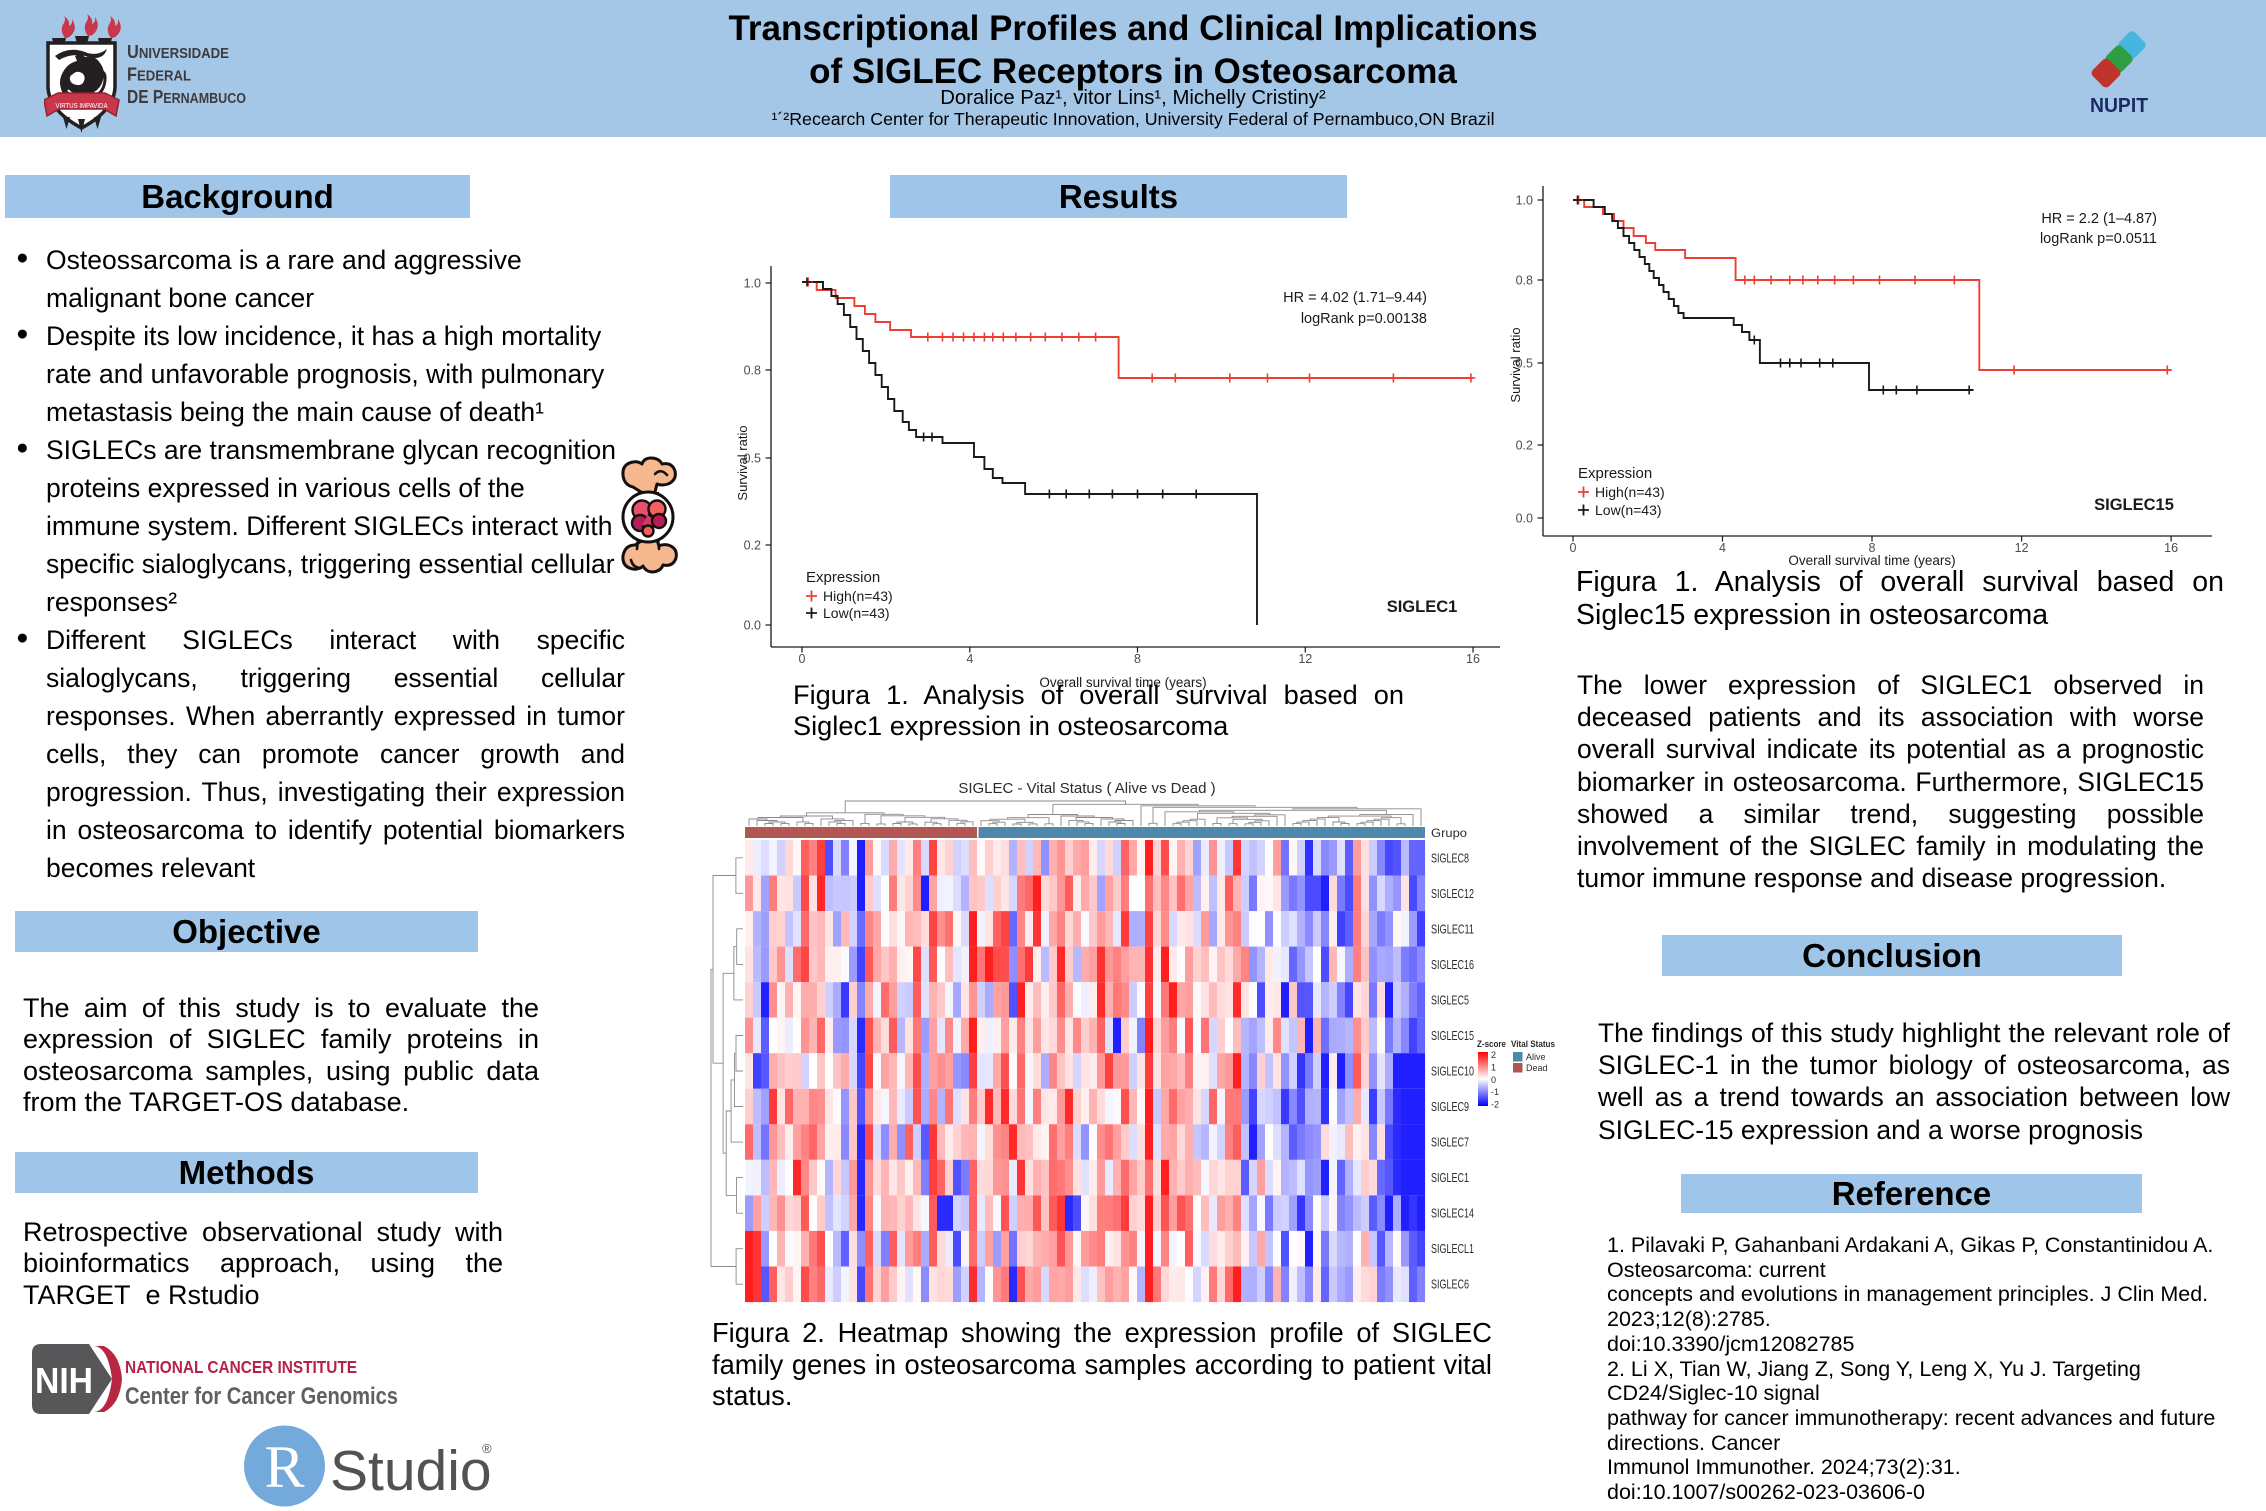 Image resolution: width=2266 pixels, height=1511 pixels. What do you see at coordinates (1452, 894) in the screenshot?
I see `svg-text: SIGLEC12` at bounding box center [1452, 894].